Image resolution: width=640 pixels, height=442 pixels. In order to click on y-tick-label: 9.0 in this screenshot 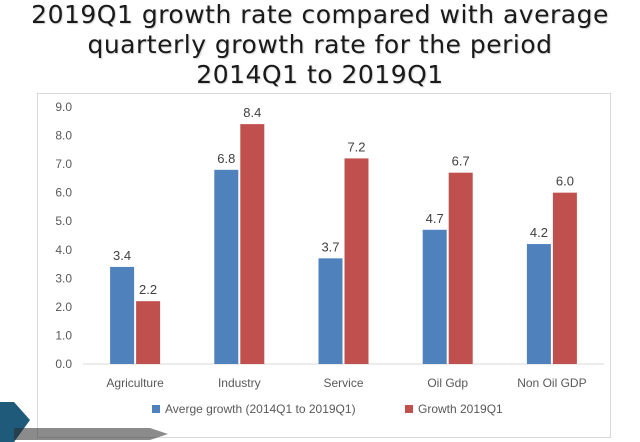, I will do `click(63, 107)`.